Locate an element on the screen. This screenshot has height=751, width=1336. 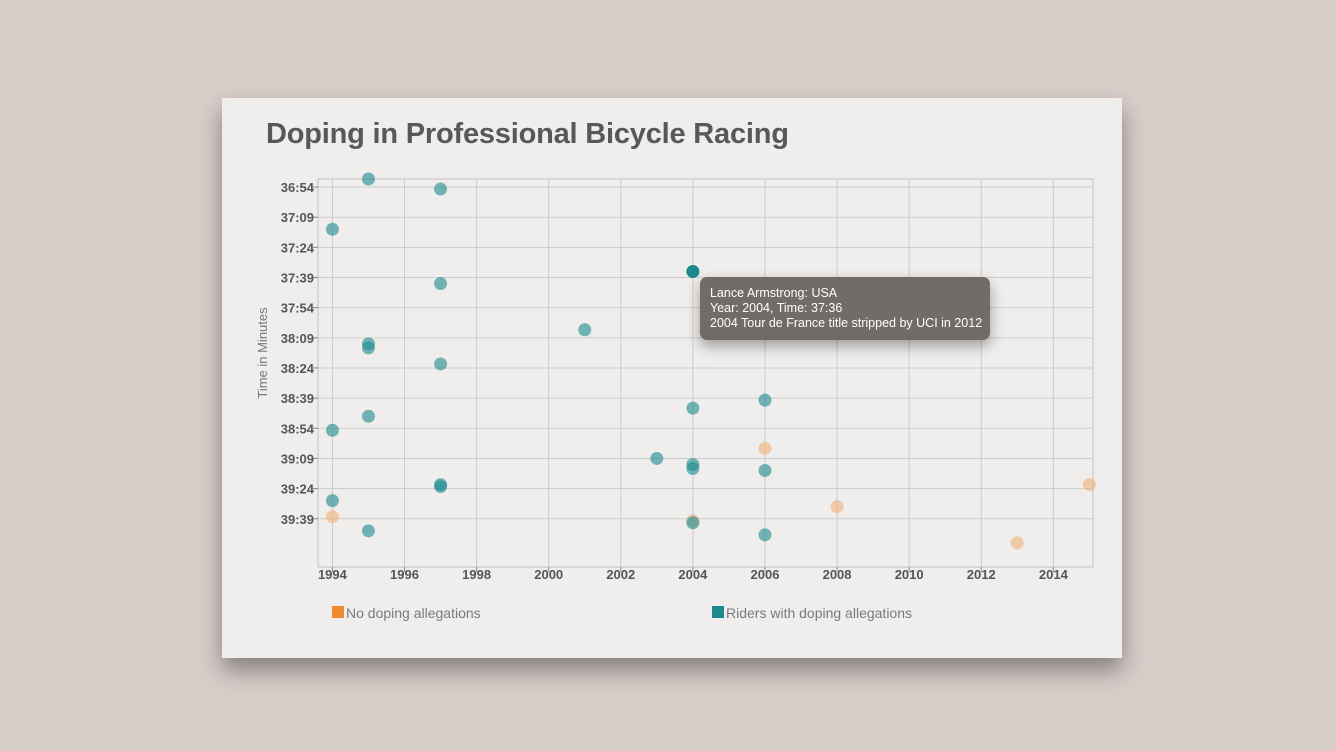
x-tick-label: 2006 is located at coordinates (765, 574).